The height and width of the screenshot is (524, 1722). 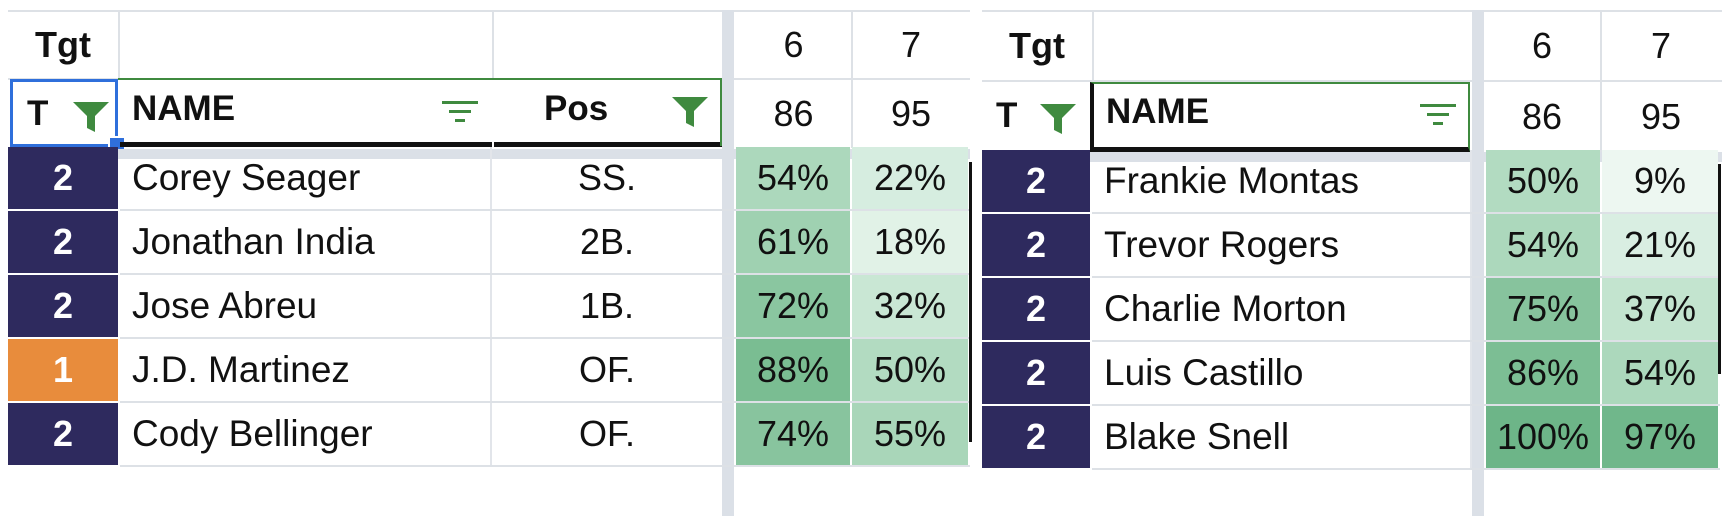 I want to click on player-name-cell: Trevor Rogers, so click(x=1282, y=245).